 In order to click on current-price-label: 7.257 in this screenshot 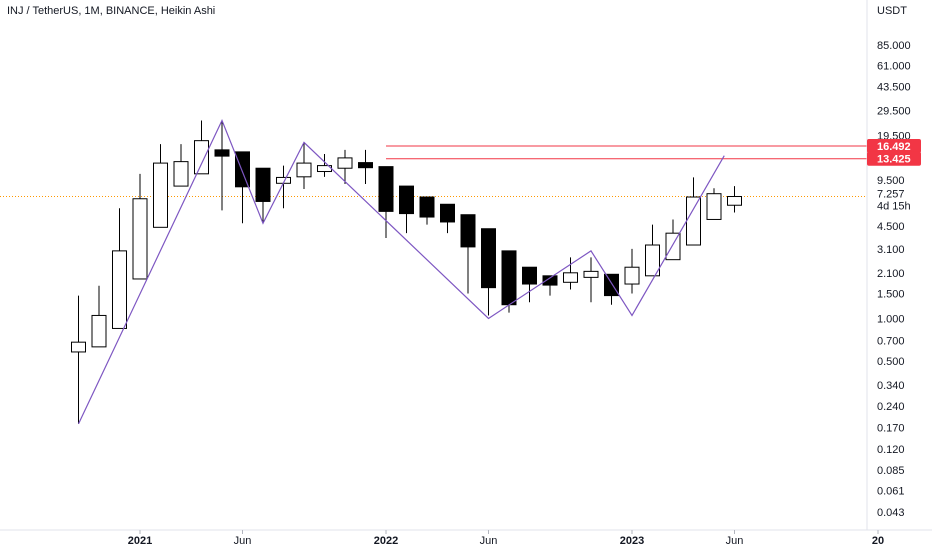, I will do `click(891, 195)`.